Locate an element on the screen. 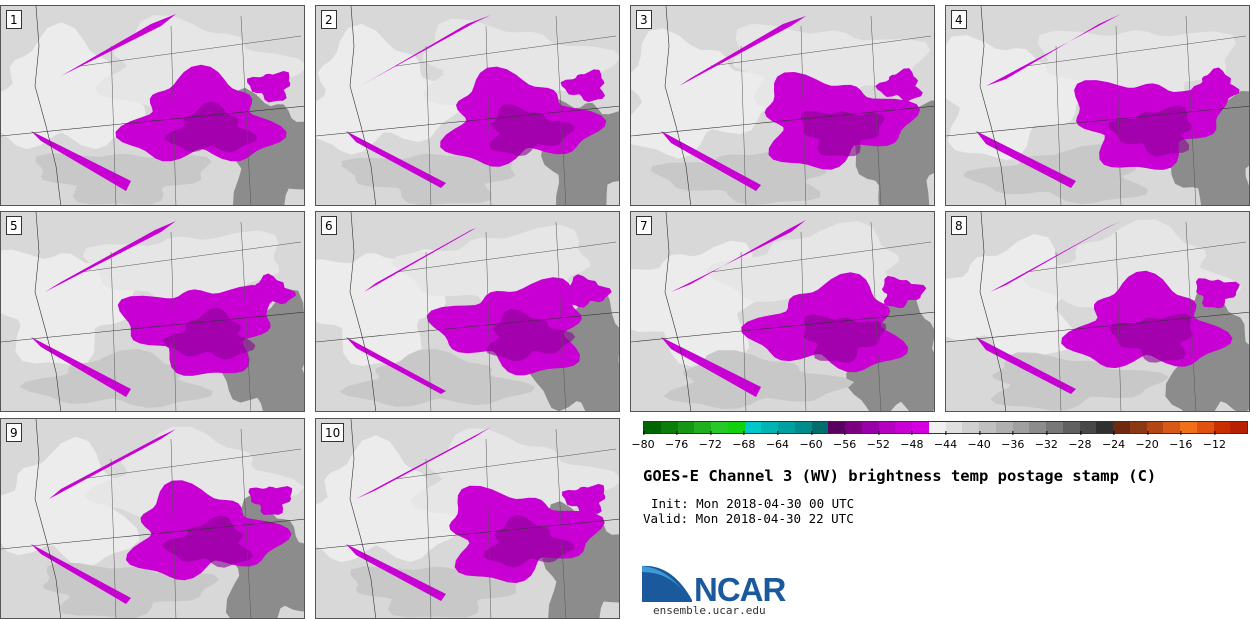  colorbar-tick-label: −32 is located at coordinates (1046, 441).